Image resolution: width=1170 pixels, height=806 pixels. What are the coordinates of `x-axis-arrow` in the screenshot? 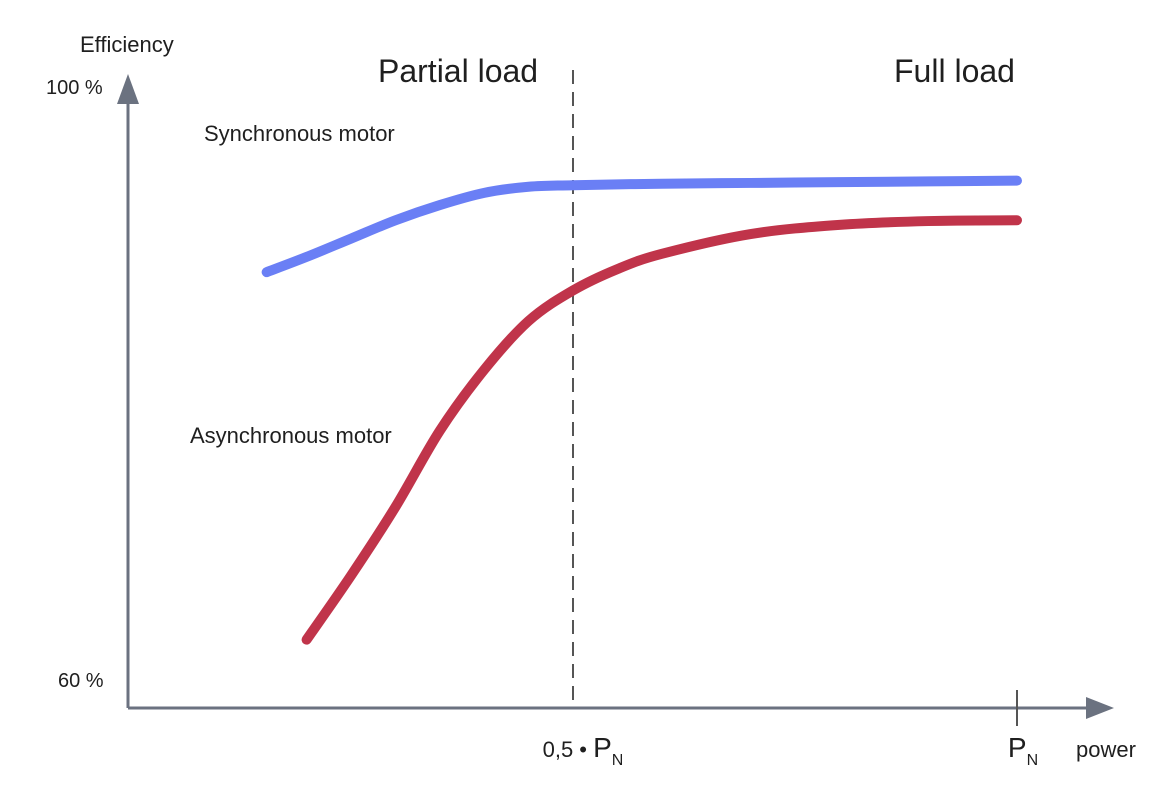 It's located at (1100, 708).